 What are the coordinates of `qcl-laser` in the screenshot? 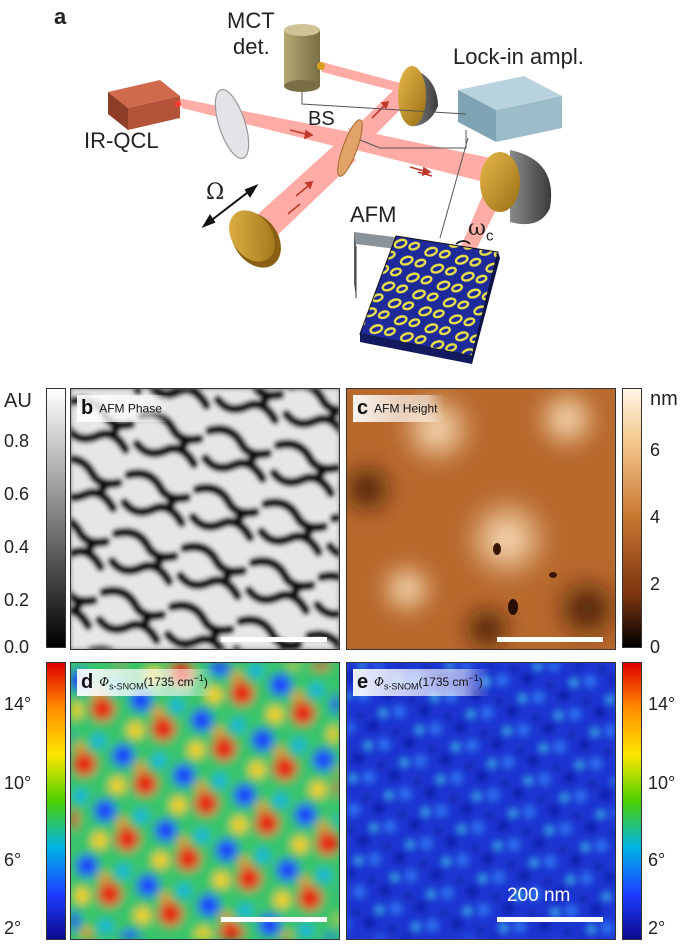 It's located at (144, 105).